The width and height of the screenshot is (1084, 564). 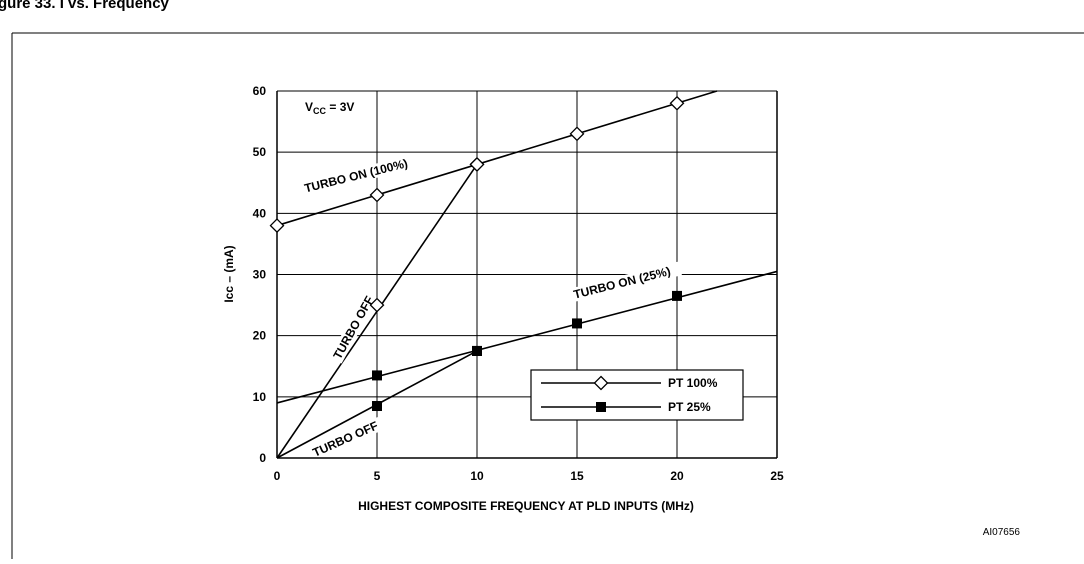 I want to click on series-label-group-0: TURBO ON (100%), so click(x=356, y=176).